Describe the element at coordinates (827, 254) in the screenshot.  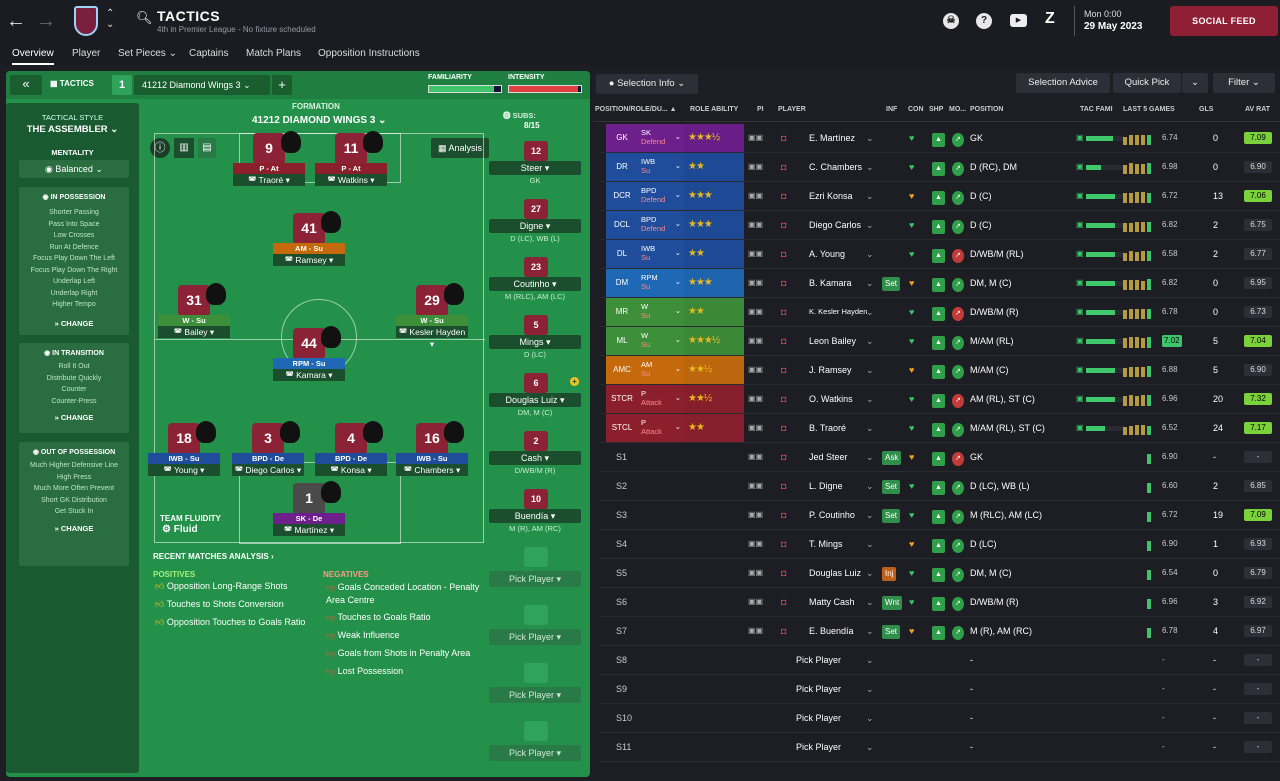
I see `player-name: A. Young` at that location.